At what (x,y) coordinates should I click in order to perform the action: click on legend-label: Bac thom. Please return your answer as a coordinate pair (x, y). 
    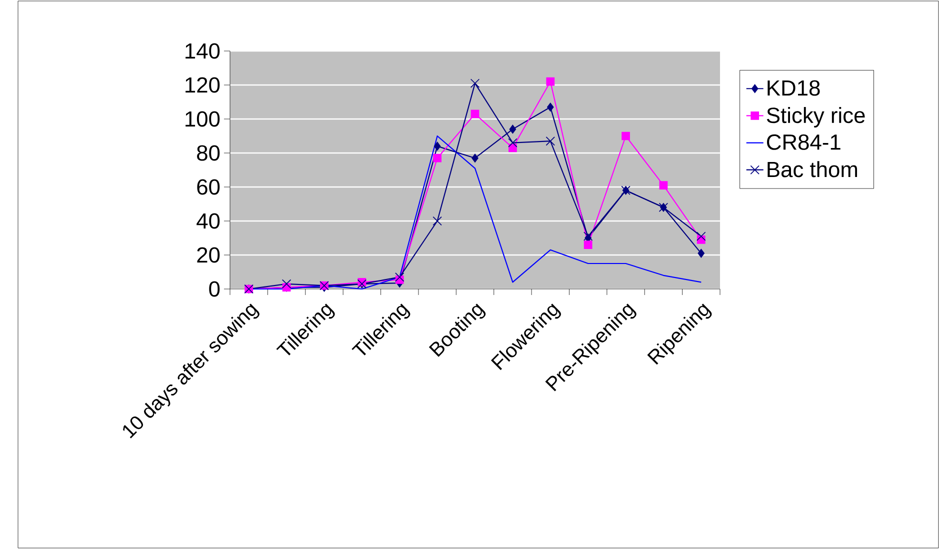
    Looking at the image, I should click on (813, 169).